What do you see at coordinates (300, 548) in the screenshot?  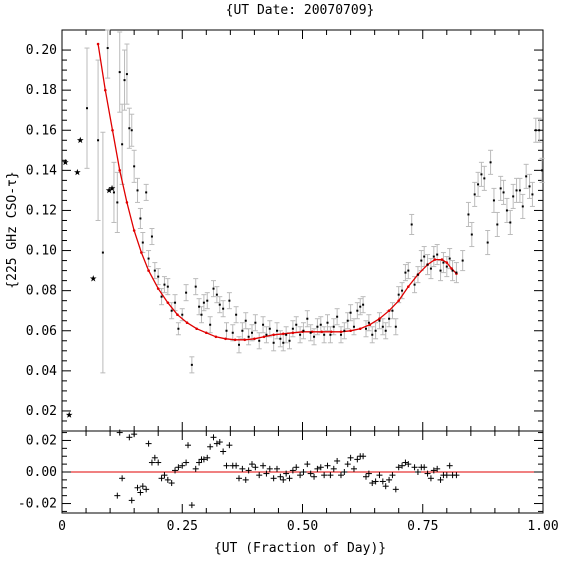 I see `x-axis-label: {UT (Fraction of Day)}` at bounding box center [300, 548].